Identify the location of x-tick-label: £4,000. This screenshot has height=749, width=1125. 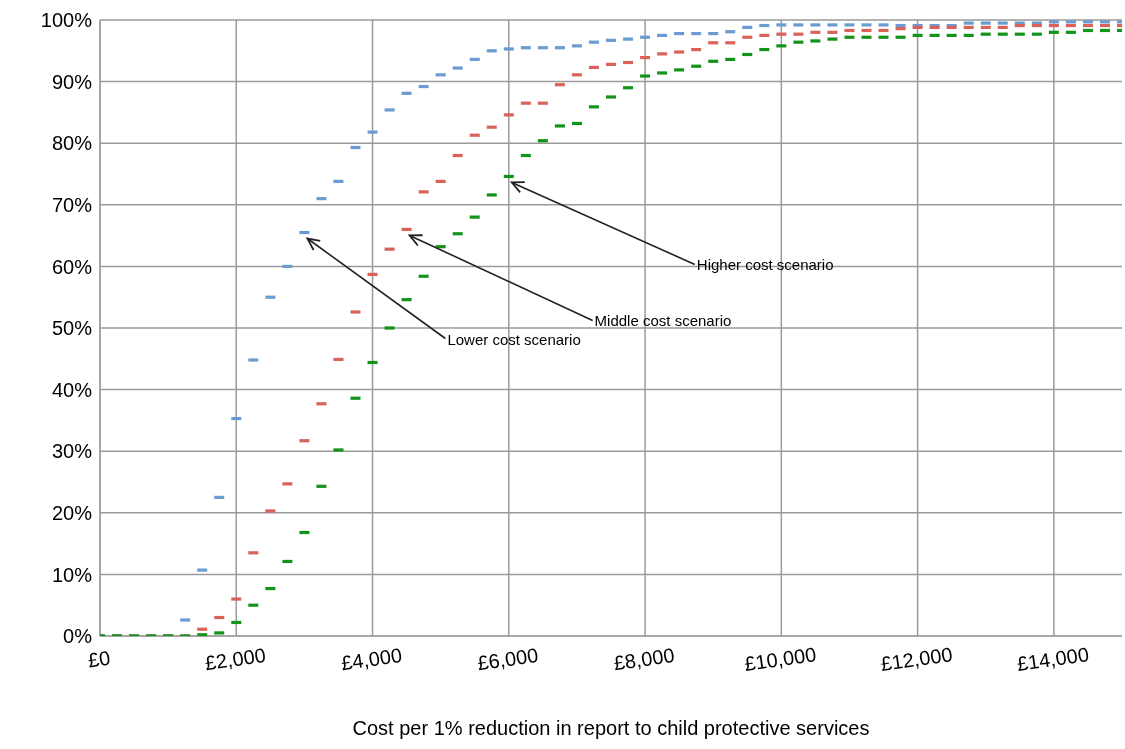
(371, 659).